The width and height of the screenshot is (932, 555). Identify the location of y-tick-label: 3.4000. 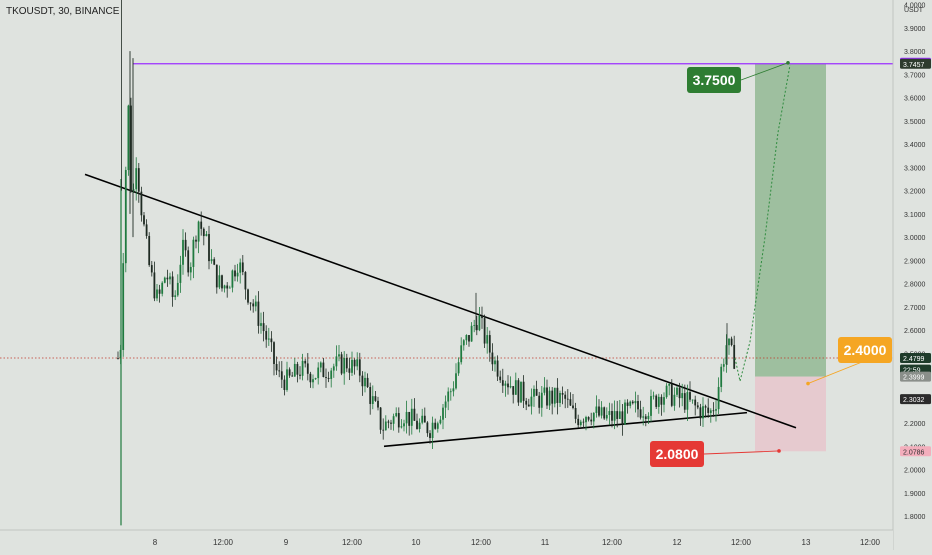
(915, 145).